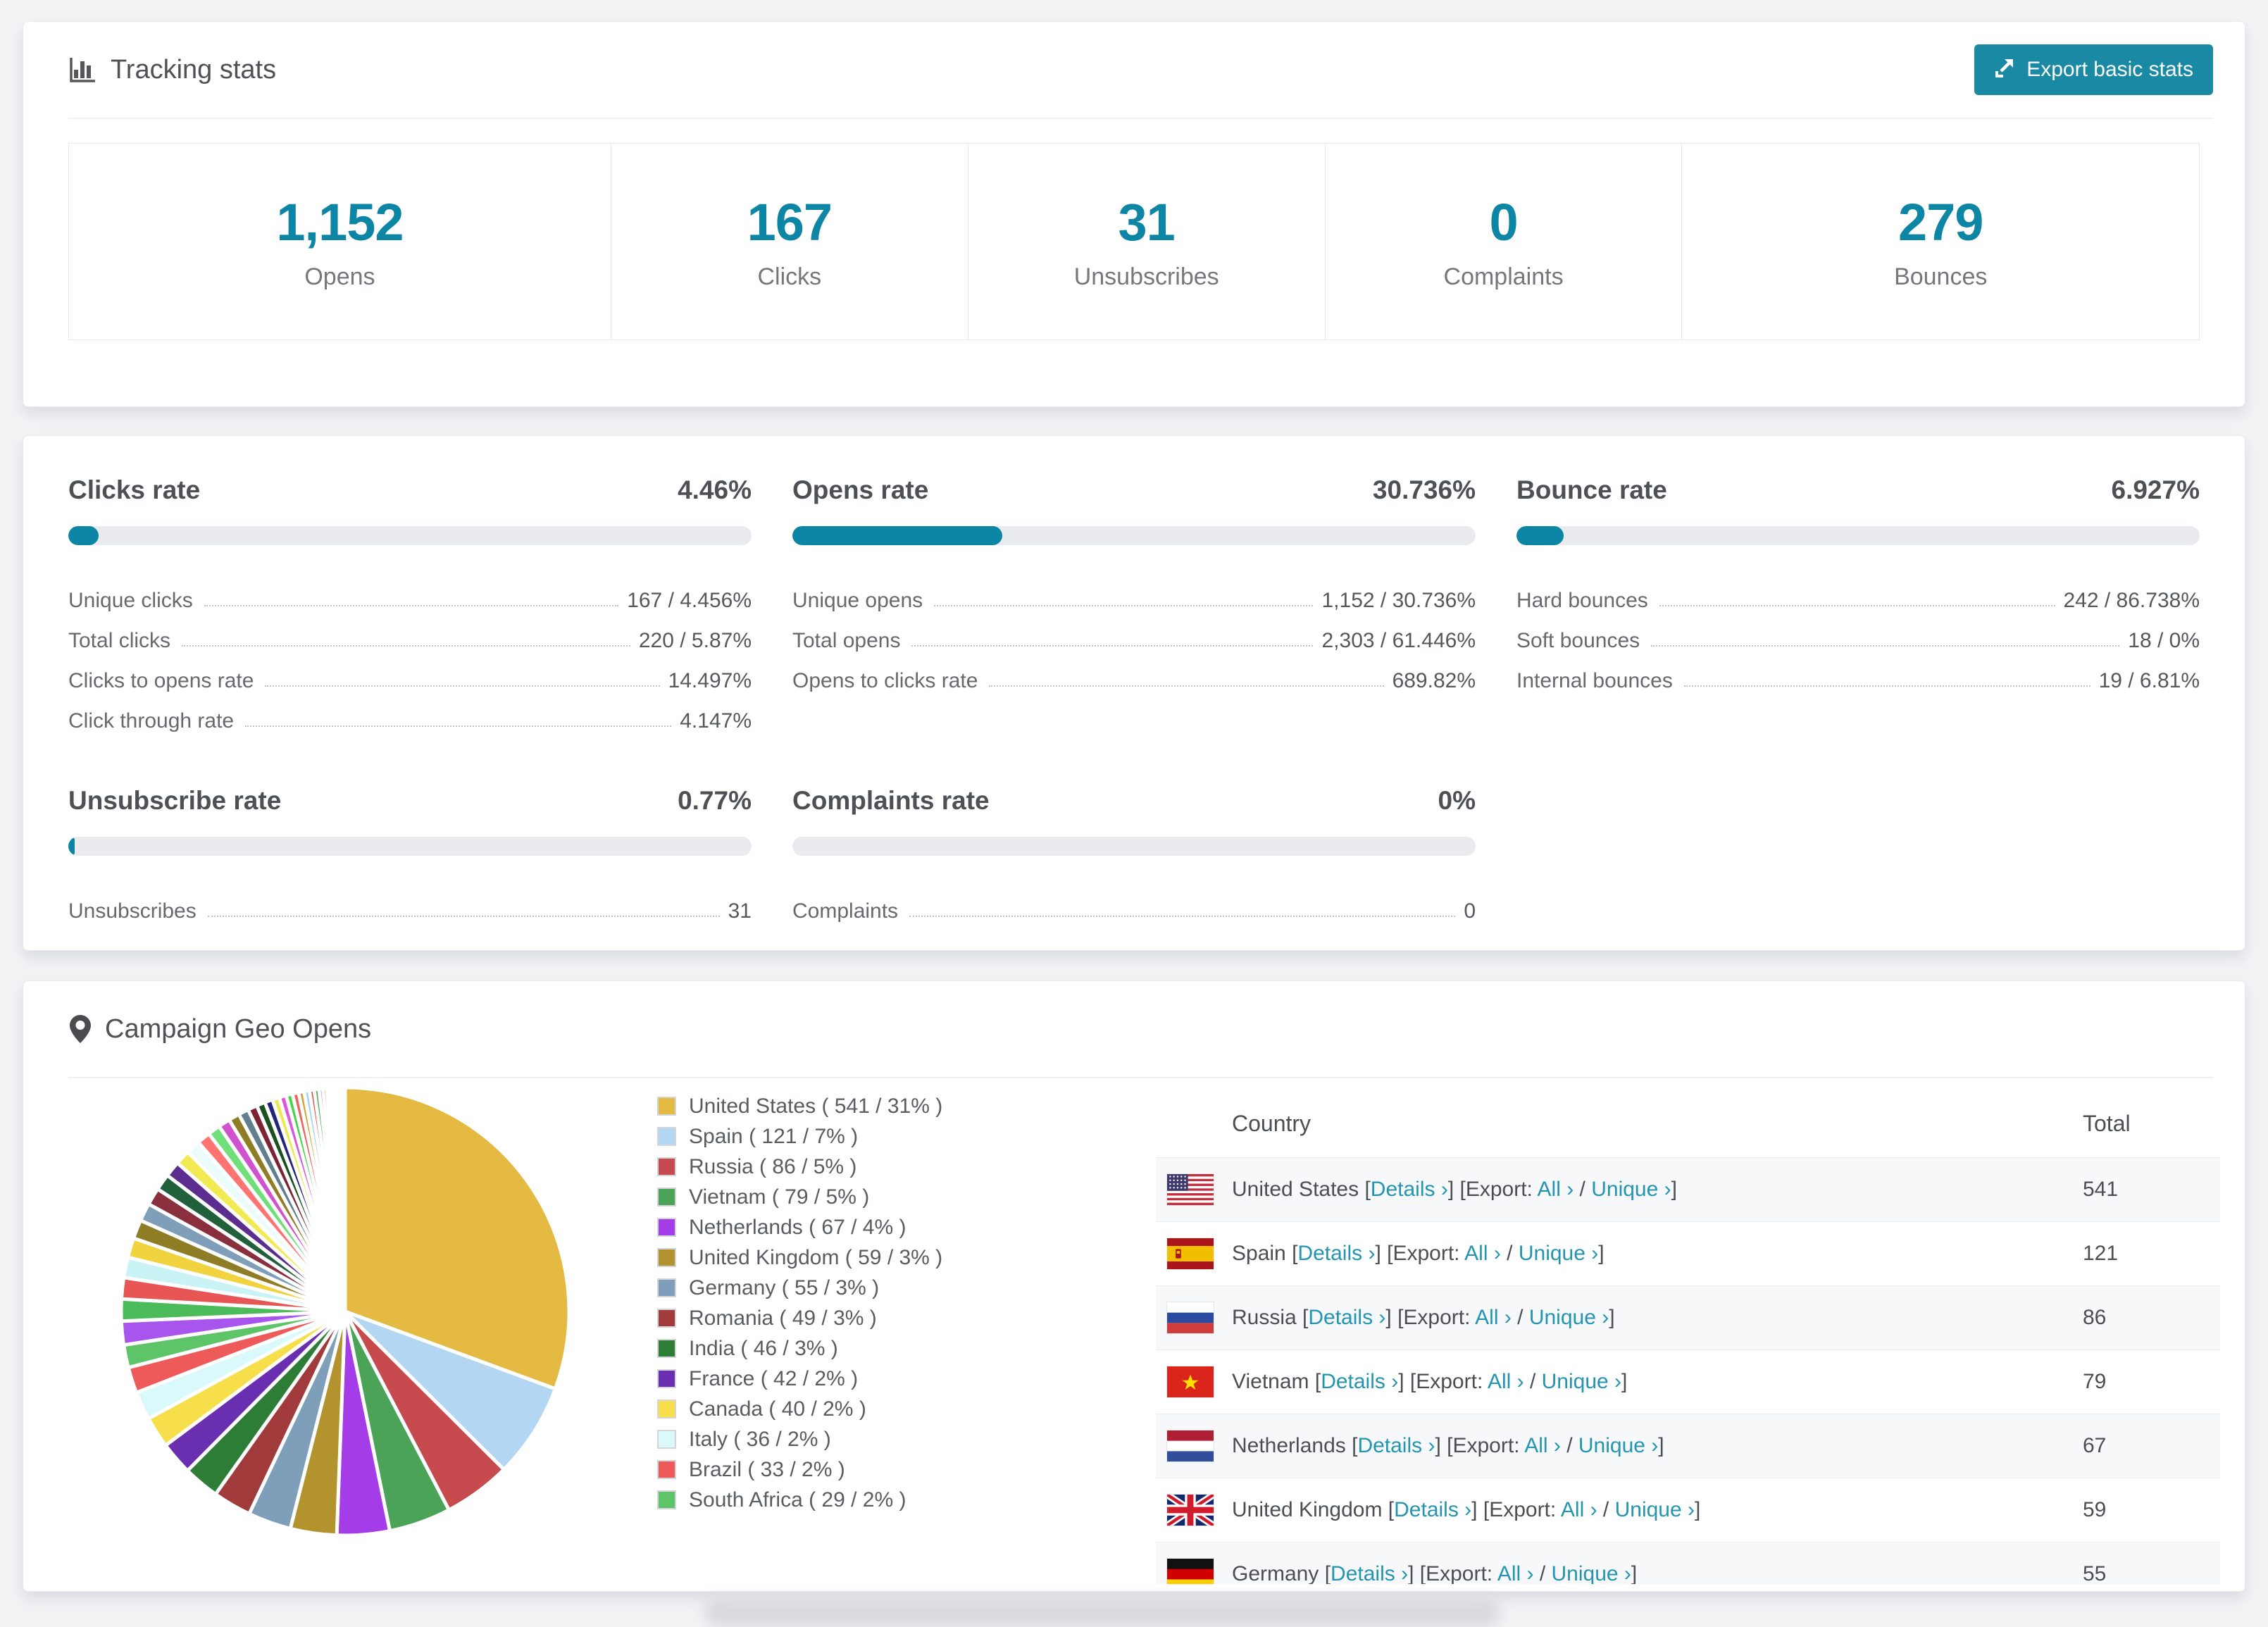  What do you see at coordinates (716, 721) in the screenshot?
I see `rate-row-value: 4.147%` at bounding box center [716, 721].